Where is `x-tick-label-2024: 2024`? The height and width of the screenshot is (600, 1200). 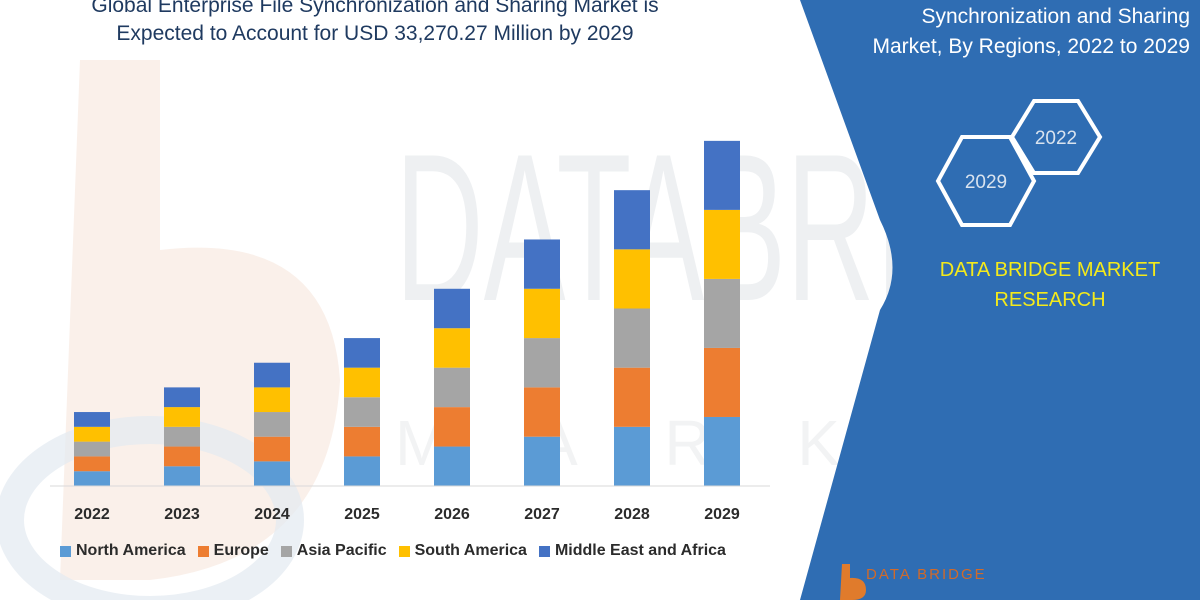 x-tick-label-2024: 2024 is located at coordinates (272, 514).